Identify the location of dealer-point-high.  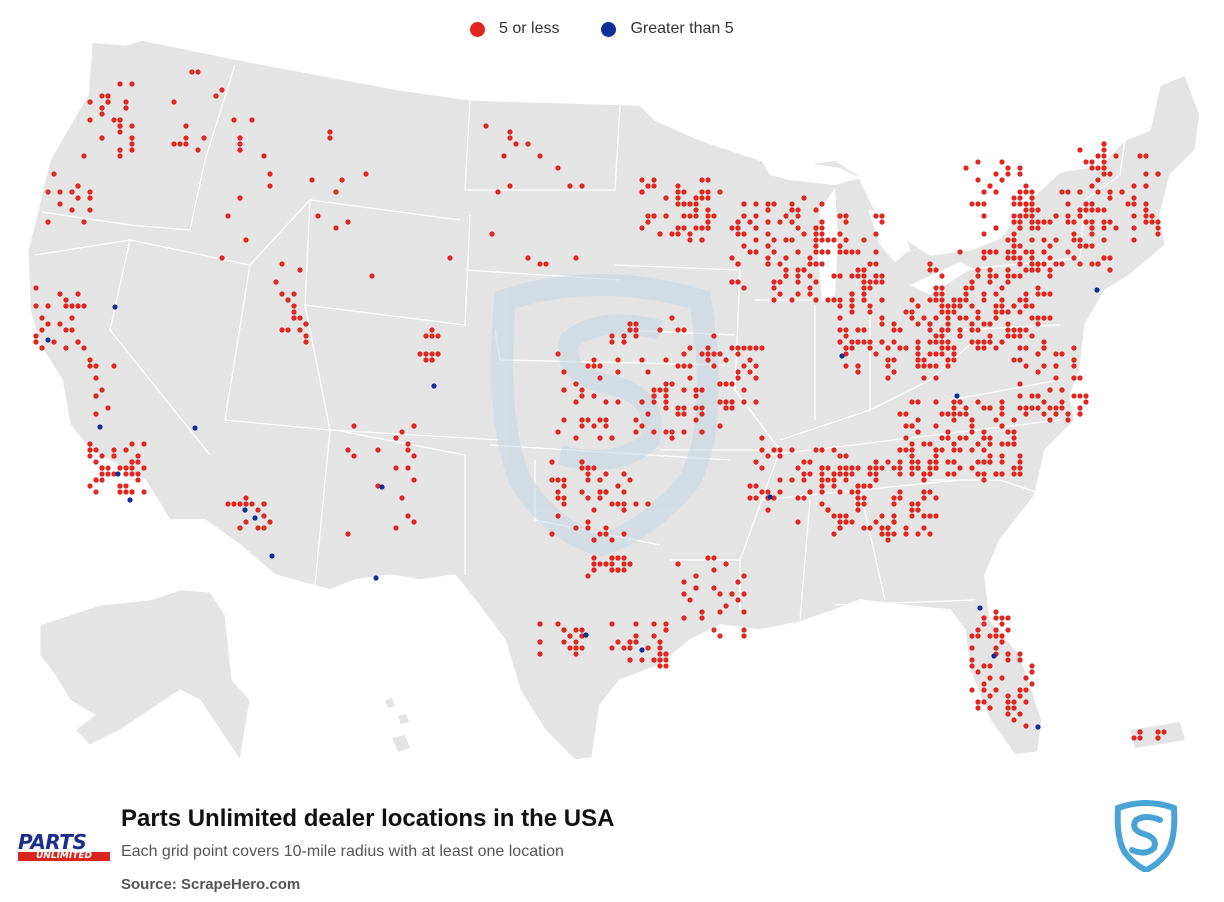
(434, 386).